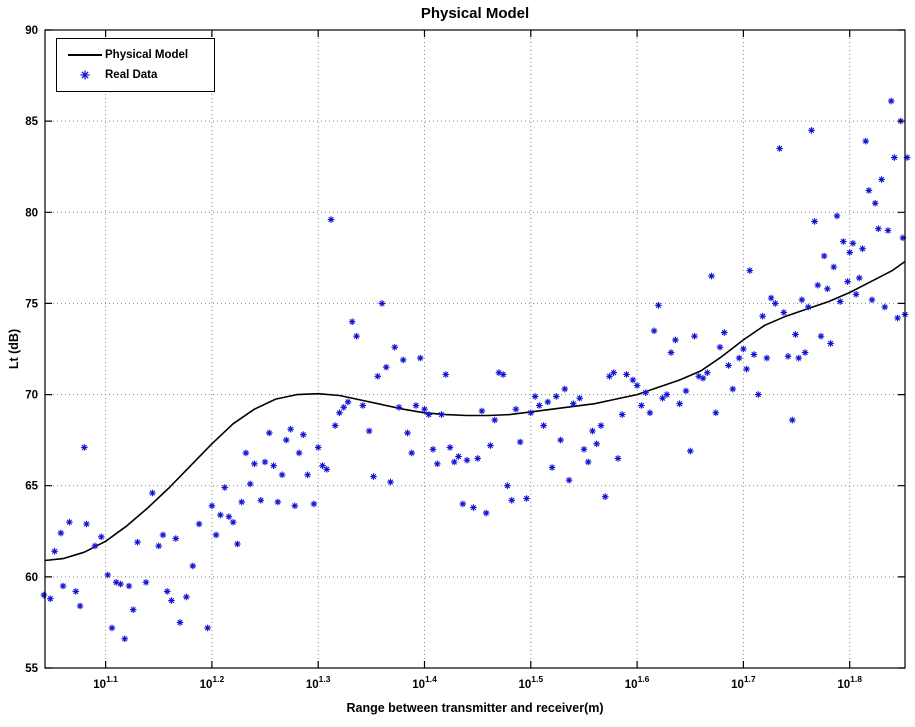  I want to click on x-tick-label: 101.1, so click(105, 682).